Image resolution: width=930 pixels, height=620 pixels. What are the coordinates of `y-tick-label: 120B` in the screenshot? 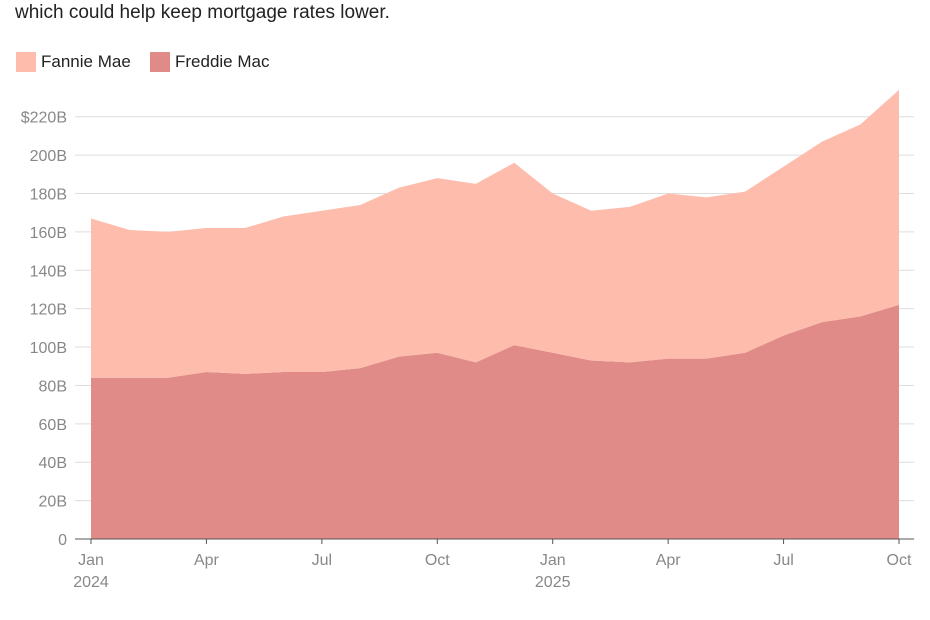 It's located at (48, 310).